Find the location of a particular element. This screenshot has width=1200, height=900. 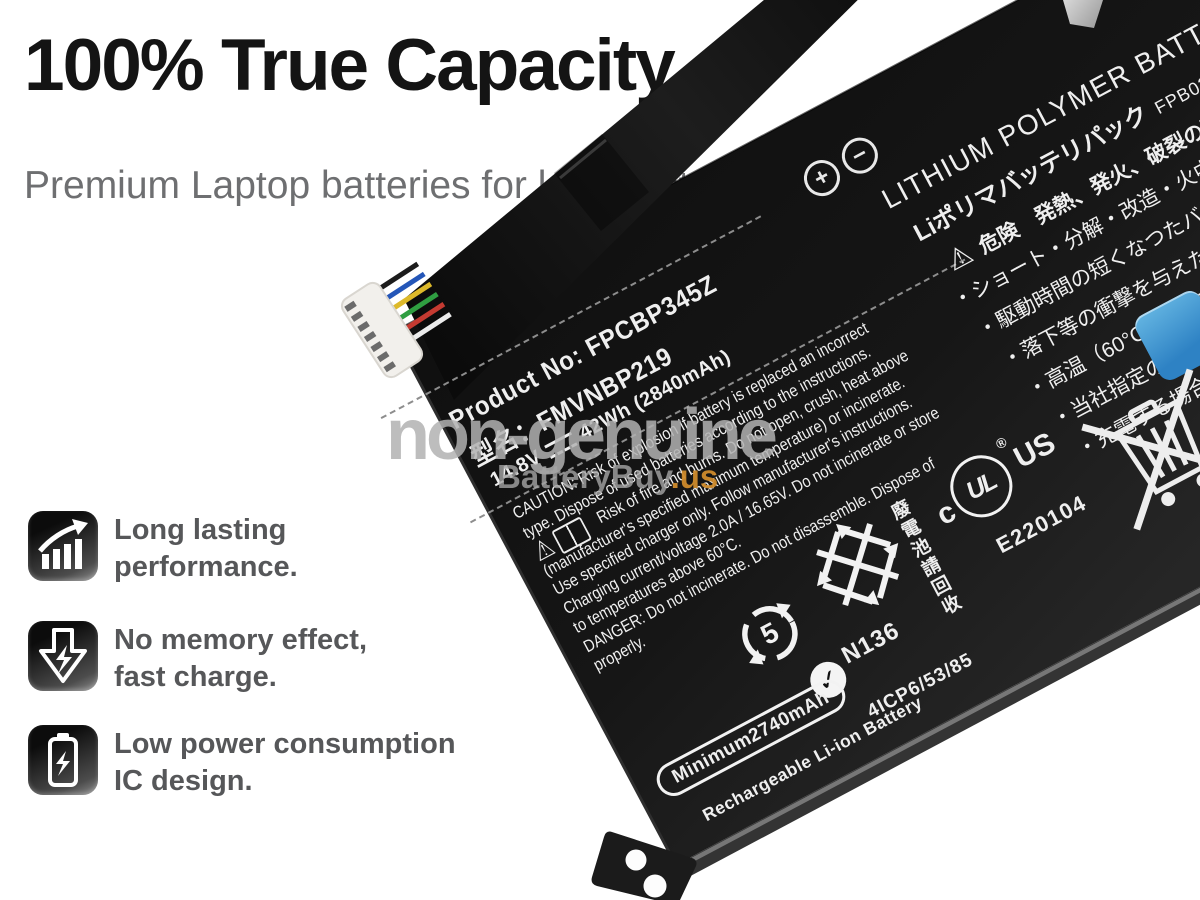

growth-chart-icon is located at coordinates (63, 546).